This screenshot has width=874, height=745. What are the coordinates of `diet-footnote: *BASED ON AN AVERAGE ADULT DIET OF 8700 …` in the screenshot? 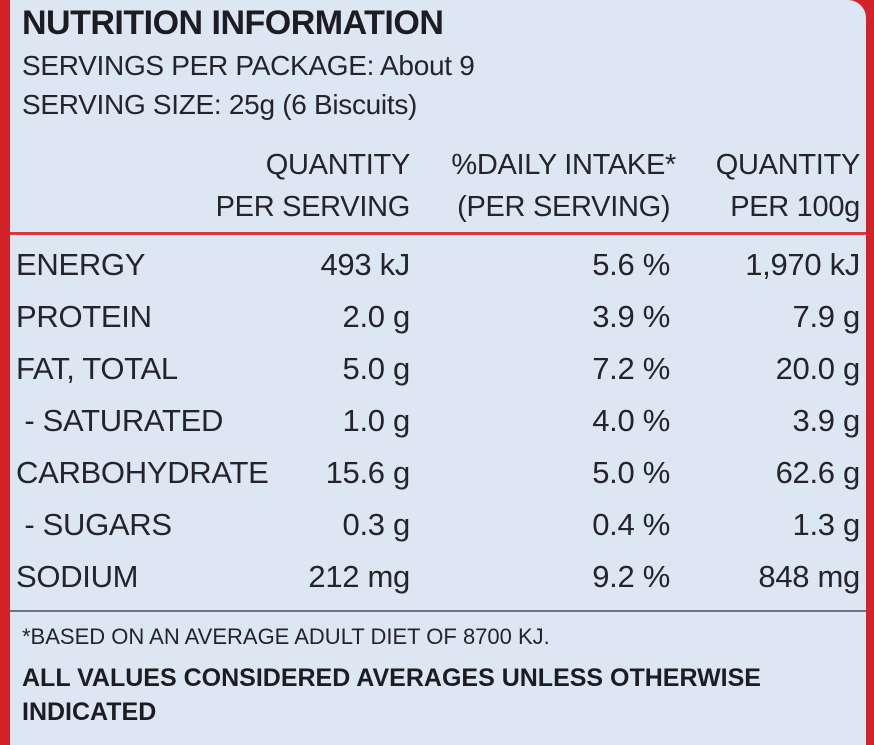 It's located at (286, 636).